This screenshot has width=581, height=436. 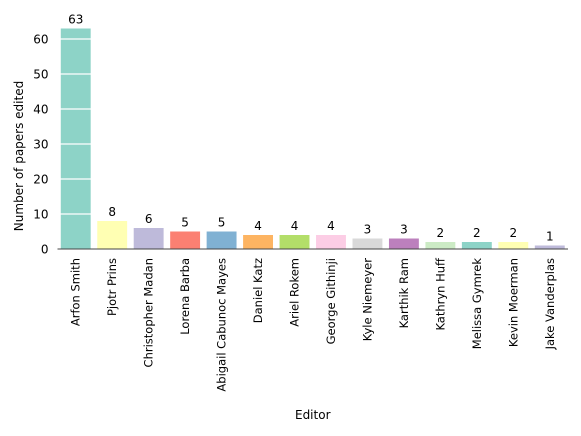 What do you see at coordinates (550, 304) in the screenshot?
I see `x-tick-label: Jake Vanderplas` at bounding box center [550, 304].